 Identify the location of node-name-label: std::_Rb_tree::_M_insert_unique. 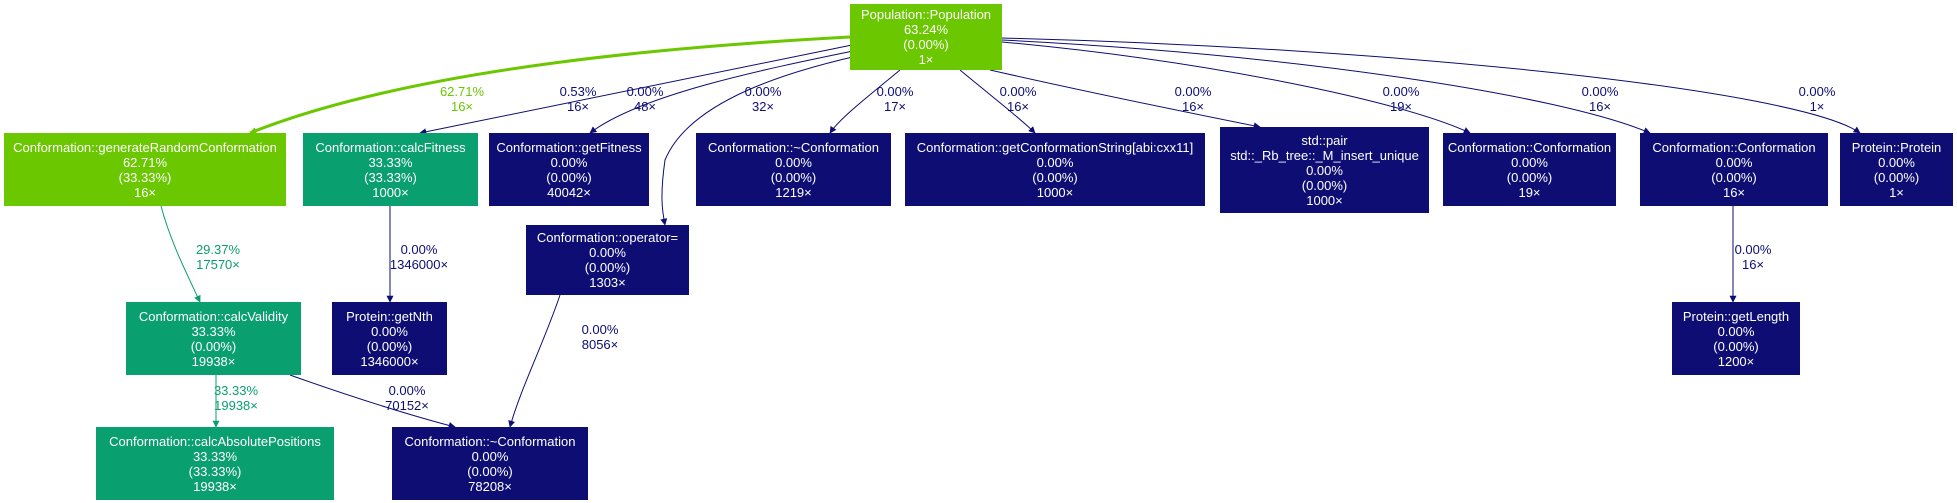
(1324, 155).